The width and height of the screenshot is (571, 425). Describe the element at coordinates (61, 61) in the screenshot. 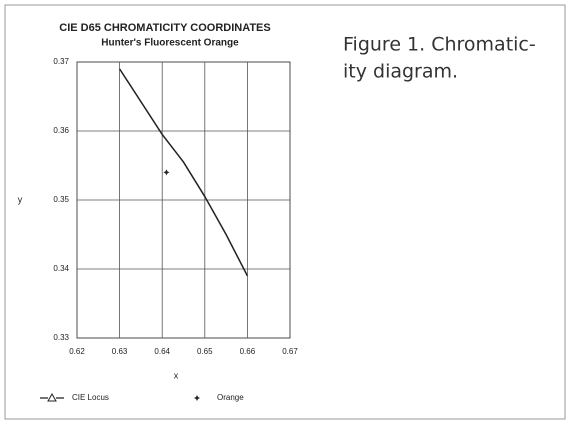

I see `y-tick-label: 0.37` at that location.